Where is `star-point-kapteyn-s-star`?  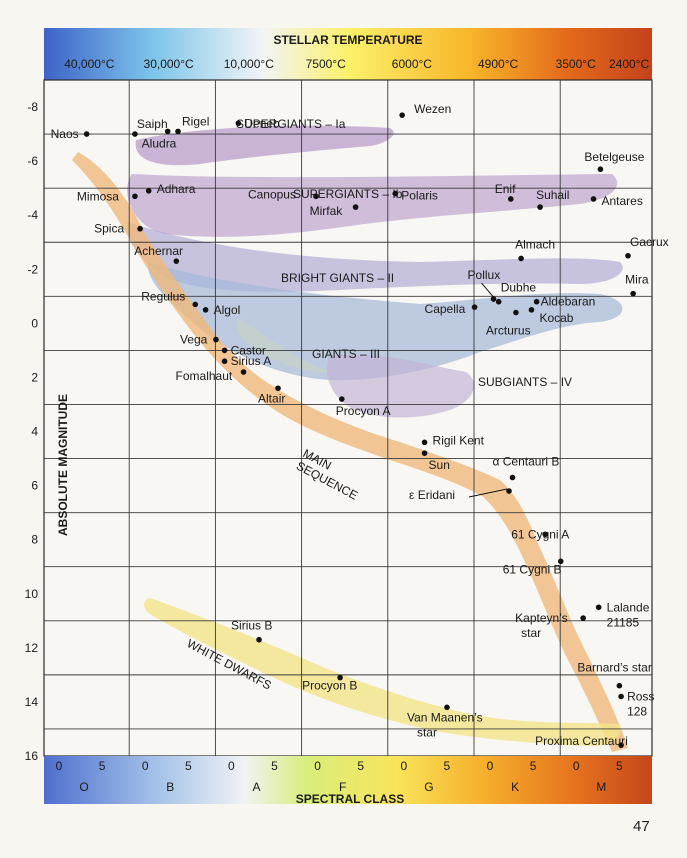
star-point-kapteyn-s-star is located at coordinates (583, 618).